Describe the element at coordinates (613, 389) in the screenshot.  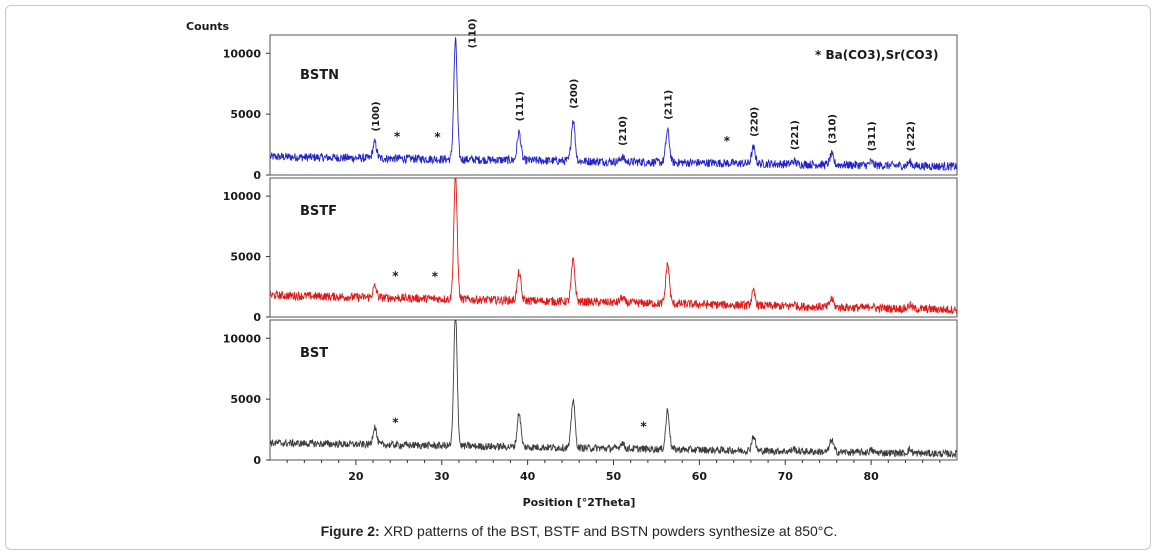
I see `xrd-pattern-bst` at that location.